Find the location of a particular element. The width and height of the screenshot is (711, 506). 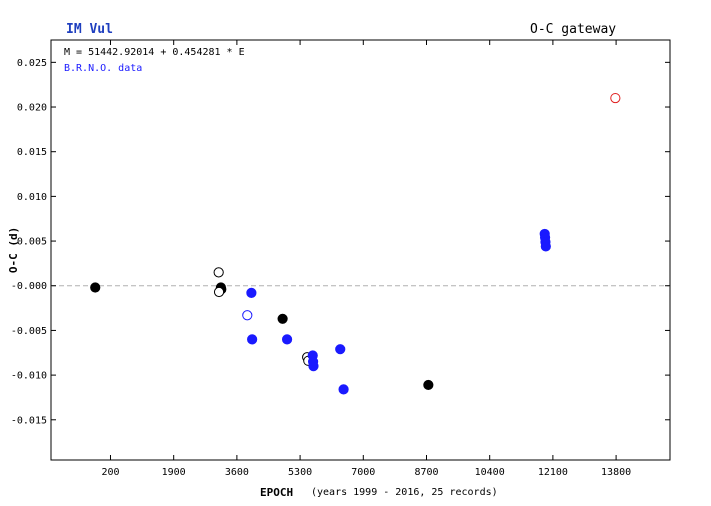

ephemeris-text: M = 51442.92014 + 0.454281 * E is located at coordinates (154, 52).